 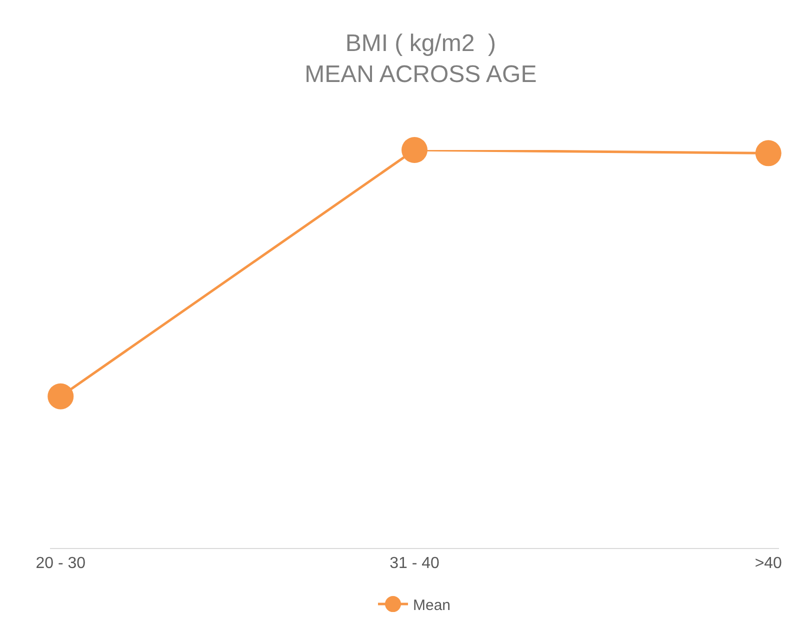 I want to click on x-tick-label: 20 - 30, so click(x=61, y=563).